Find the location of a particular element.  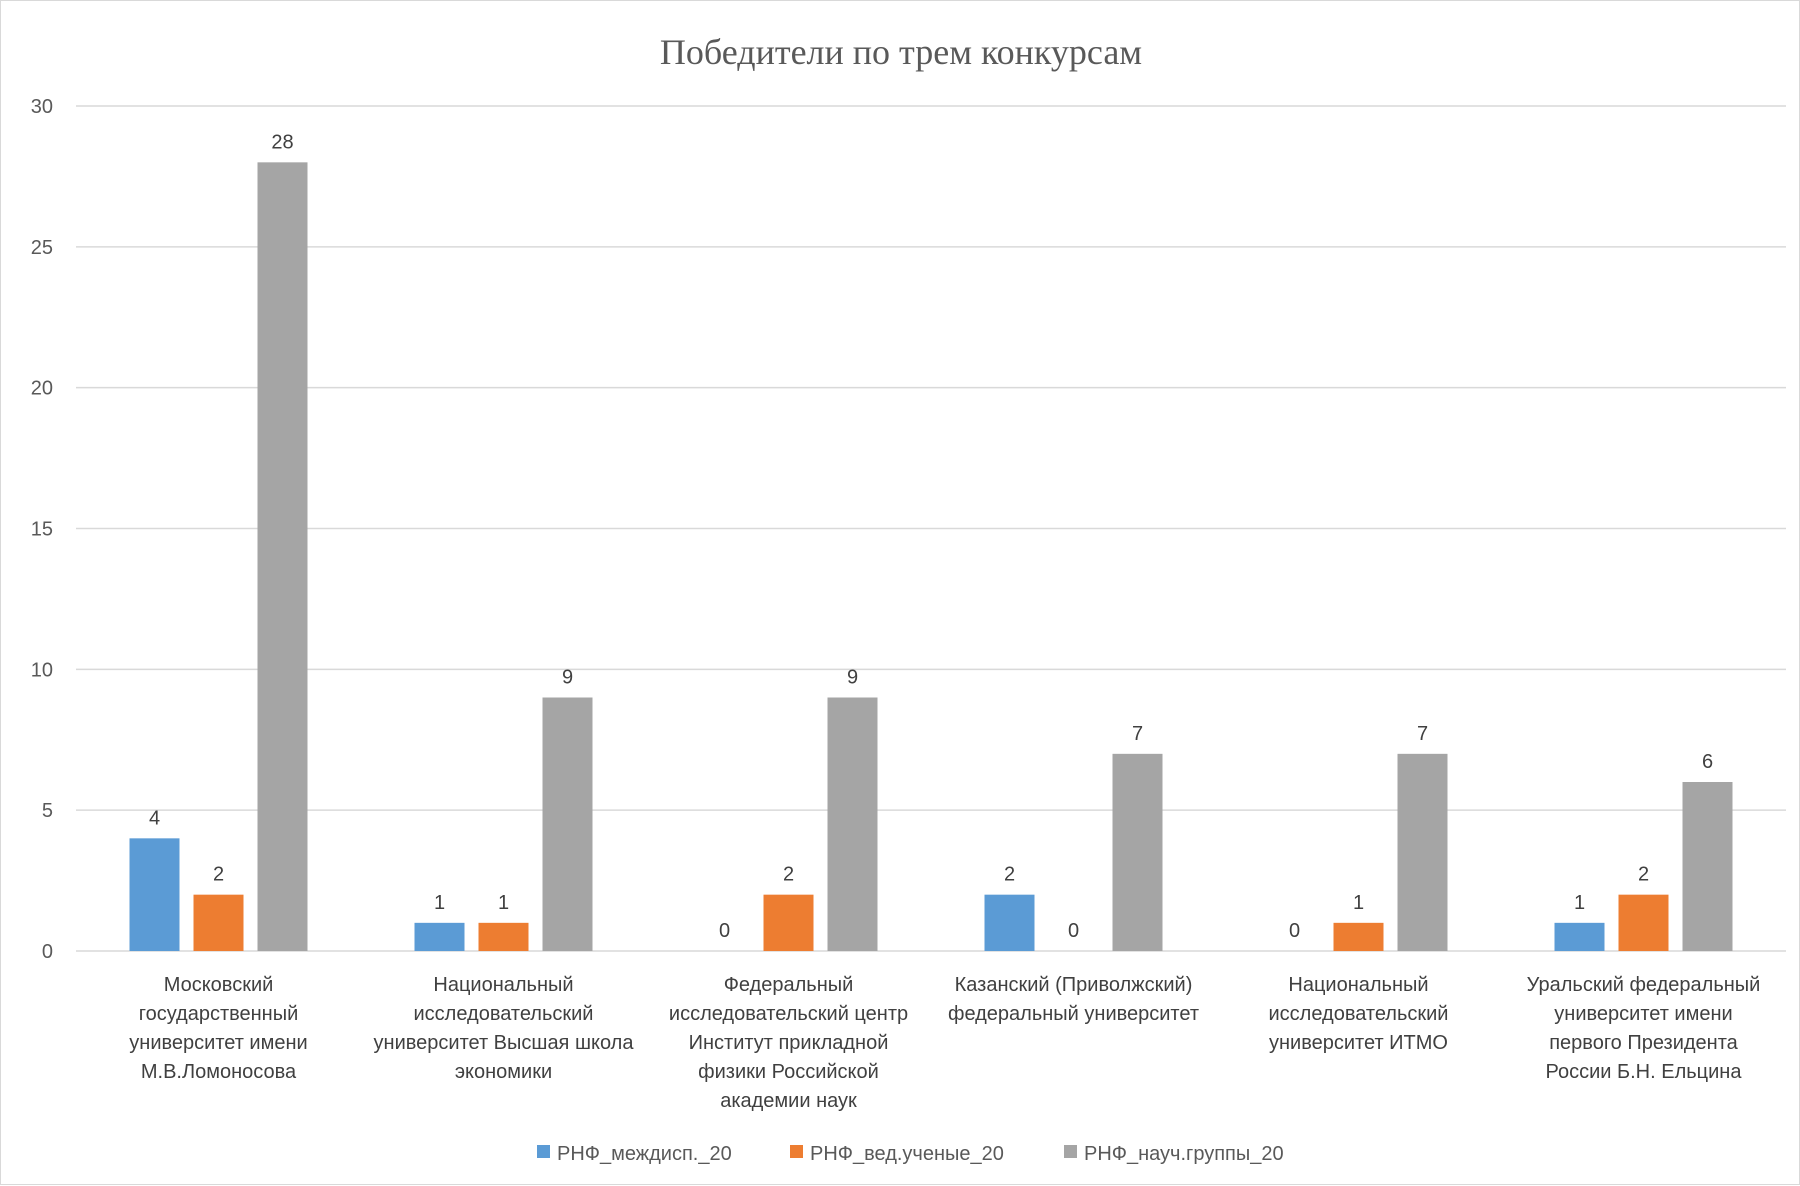

y-tick-label: 20 is located at coordinates (42, 389).